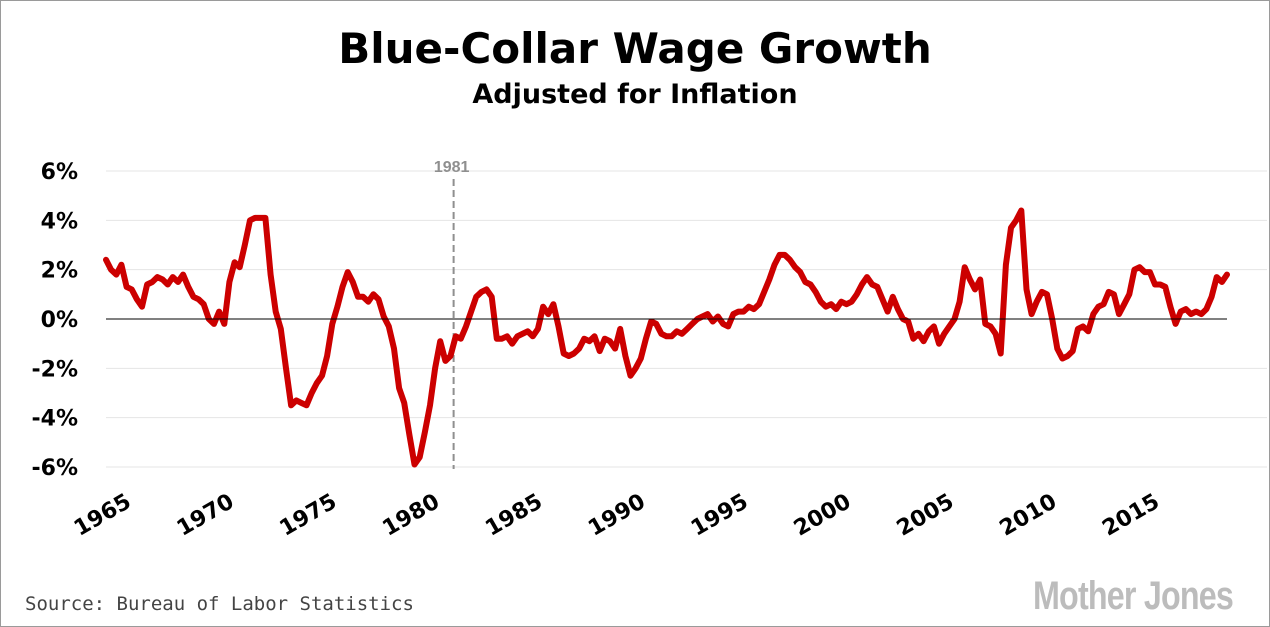 The height and width of the screenshot is (627, 1270). Describe the element at coordinates (634, 94) in the screenshot. I see `chart-subtitle: Adjusted for Inflation` at that location.